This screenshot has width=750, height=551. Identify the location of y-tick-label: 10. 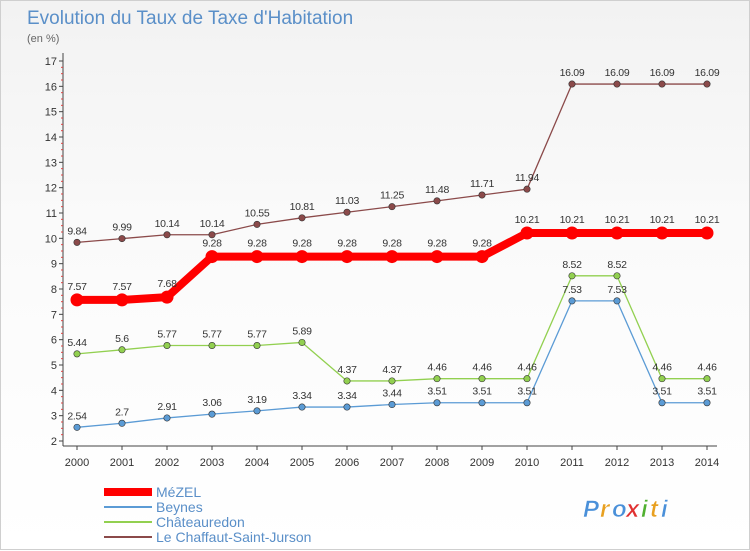
(51, 239).